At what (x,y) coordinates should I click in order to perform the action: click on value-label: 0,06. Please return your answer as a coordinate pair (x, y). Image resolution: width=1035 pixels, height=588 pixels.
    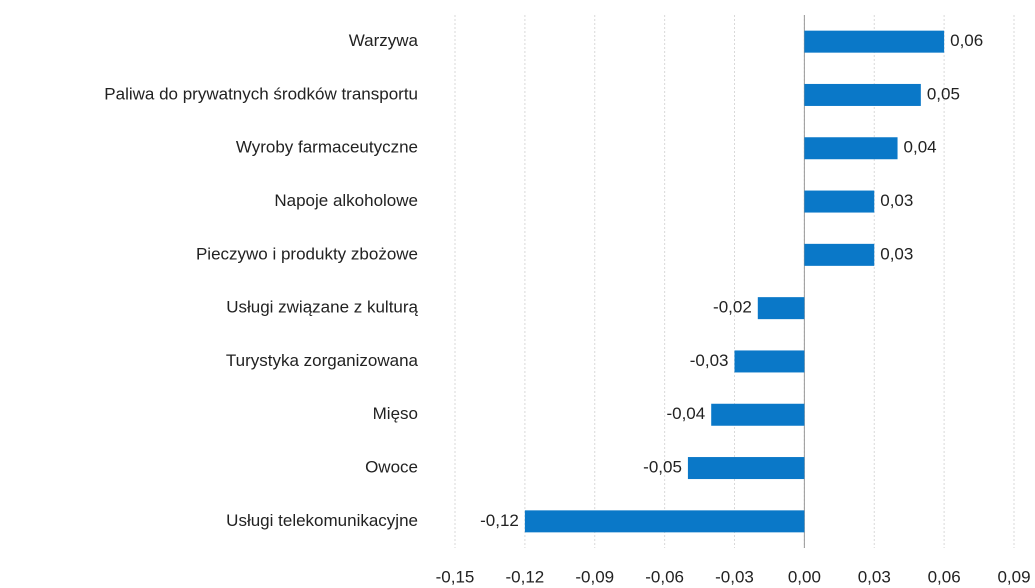
    Looking at the image, I should click on (966, 40).